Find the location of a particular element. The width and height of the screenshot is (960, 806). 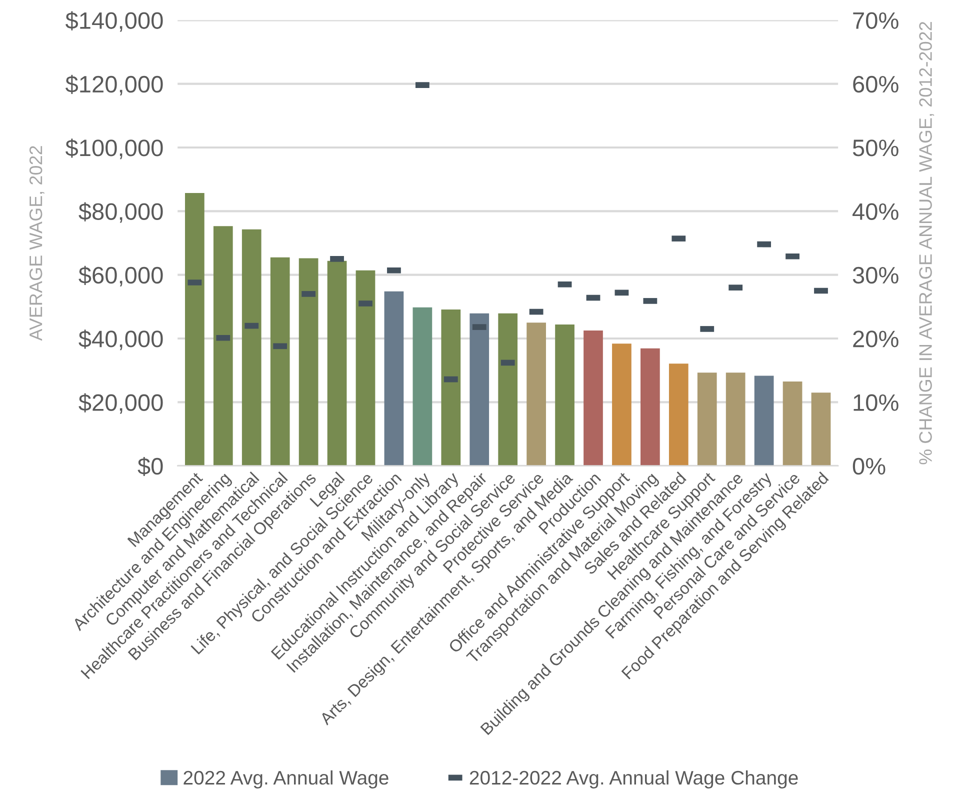

y2-tick-label: 20% is located at coordinates (875, 339).